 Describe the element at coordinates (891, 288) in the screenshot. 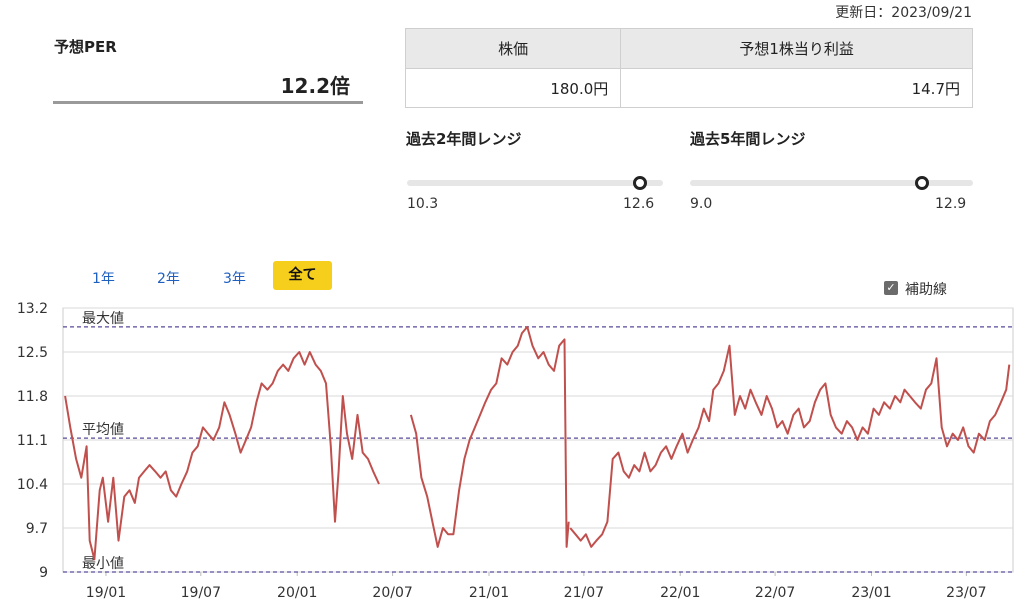

I see `helper-lines-checkbox: ✓` at that location.